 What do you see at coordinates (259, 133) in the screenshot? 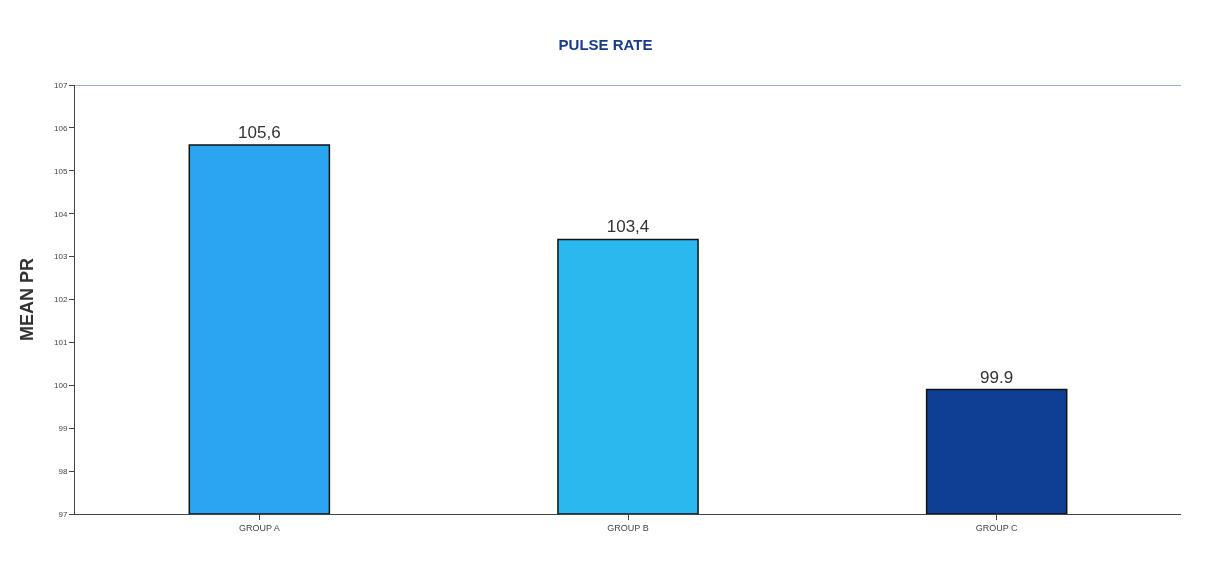
I see `data-label: 105,6` at bounding box center [259, 133].